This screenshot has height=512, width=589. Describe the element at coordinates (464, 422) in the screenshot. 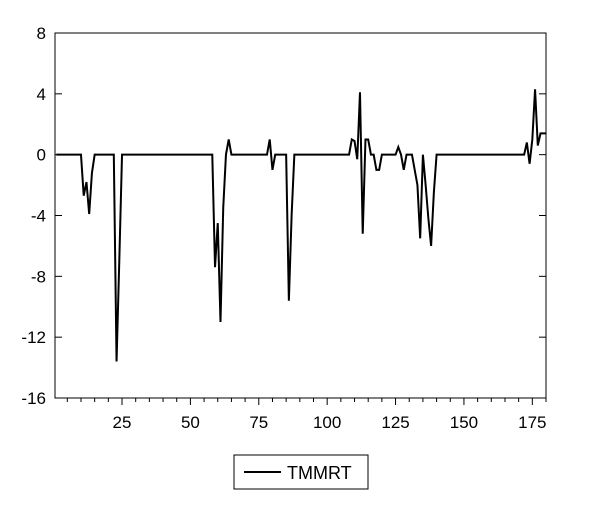

I see `x-tick-label: 150` at that location.